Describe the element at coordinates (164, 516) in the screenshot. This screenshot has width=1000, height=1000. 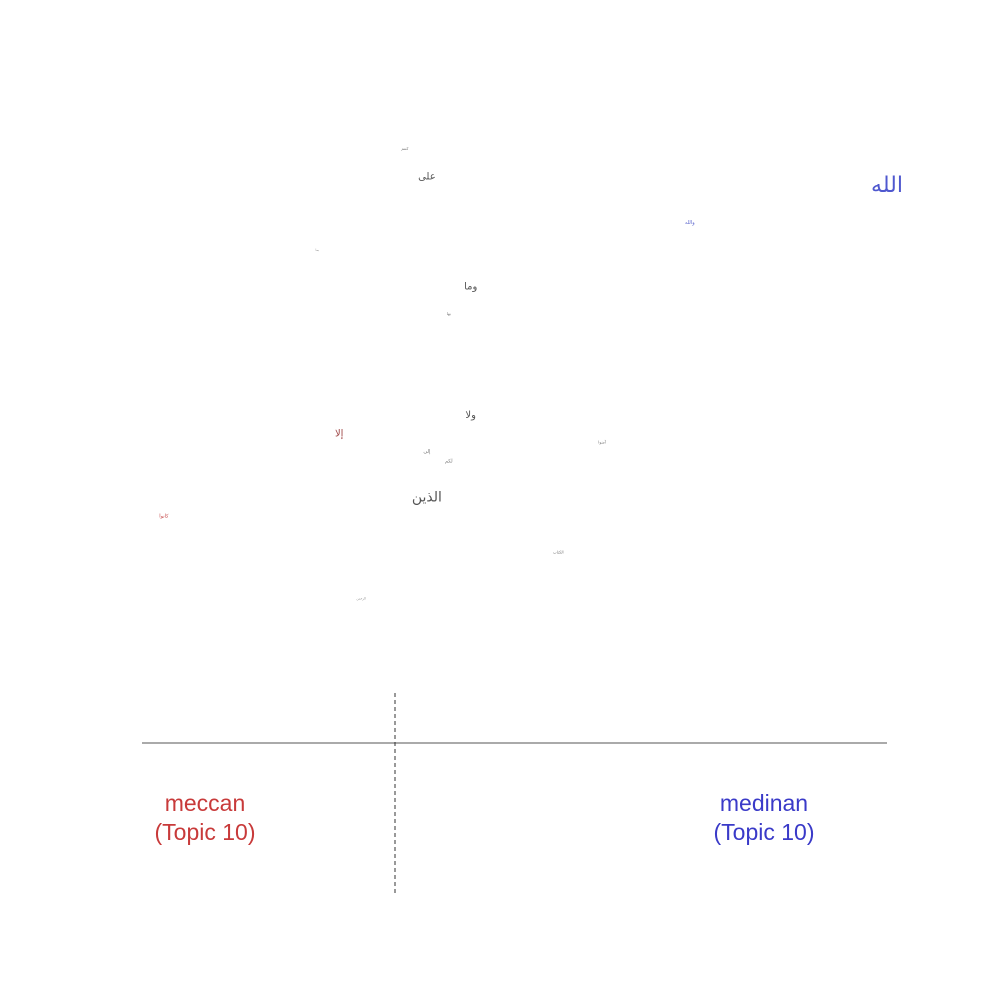
I see `word-point: كانوا` at that location.